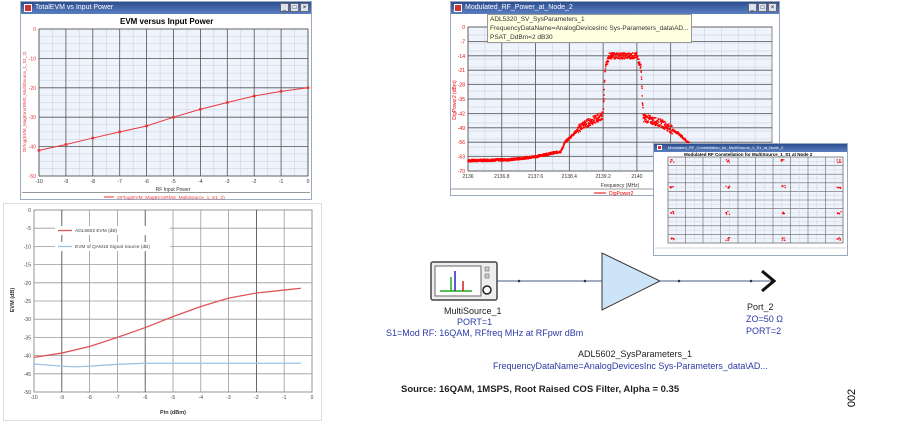 The width and height of the screenshot is (900, 426). I want to click on x-tick-label: 2136.8, so click(502, 177).